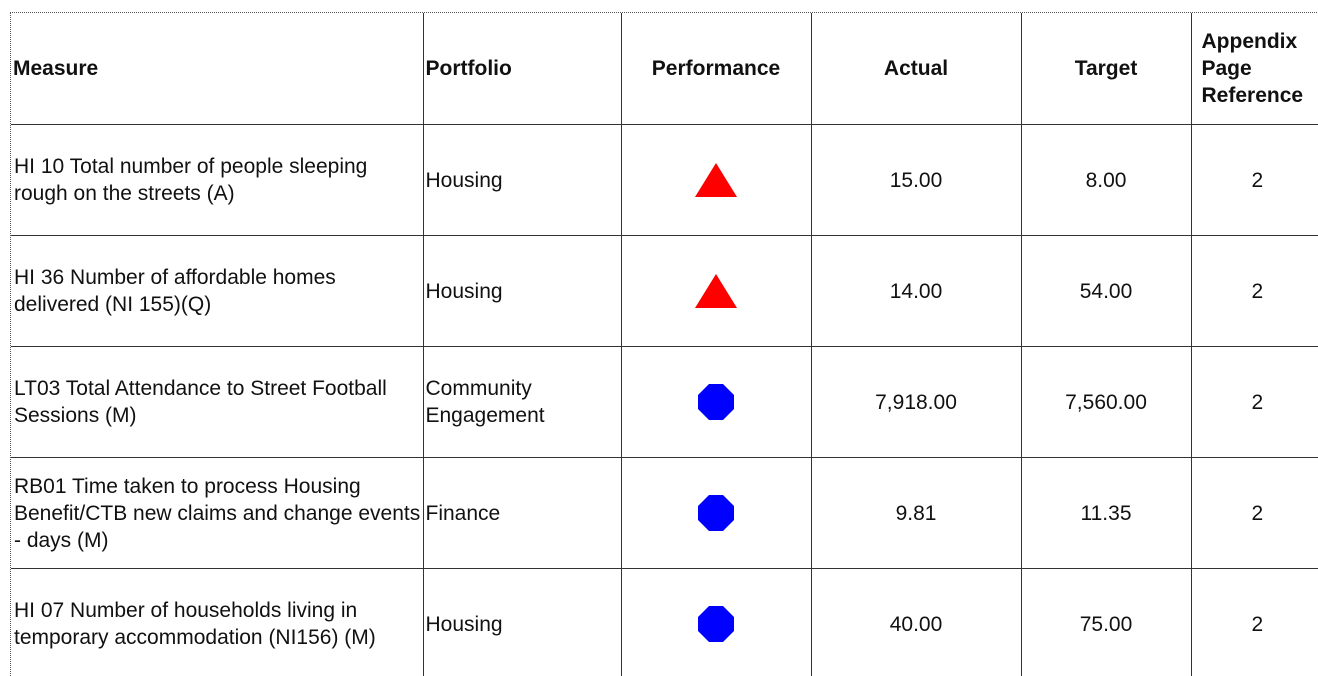 The image size is (1318, 676). I want to click on actual-cell: 14.00, so click(916, 291).